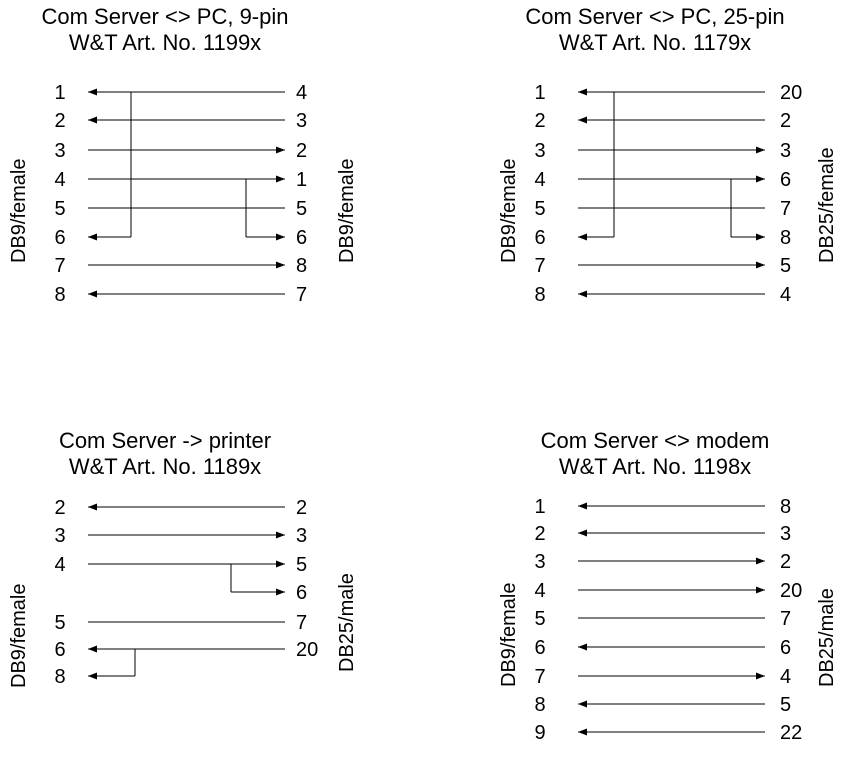 The width and height of the screenshot is (842, 764). I want to click on diagram-title: Com Server -> printer, so click(165, 440).